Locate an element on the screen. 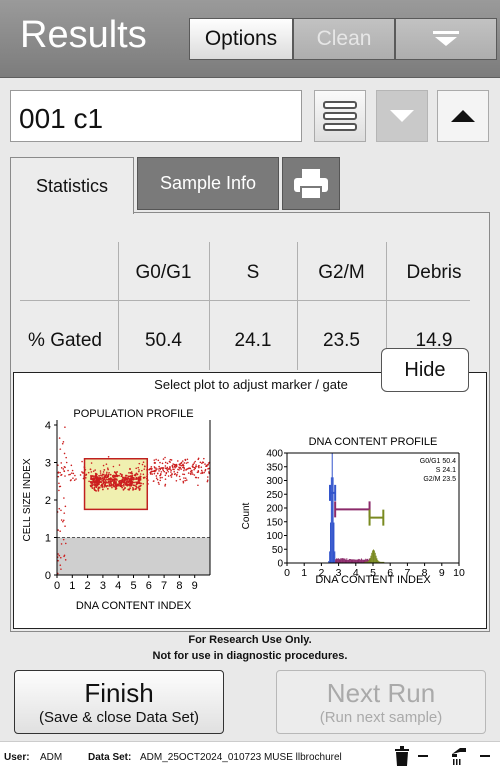 The image size is (500, 771). tab-statistics: Statistics is located at coordinates (72, 185).